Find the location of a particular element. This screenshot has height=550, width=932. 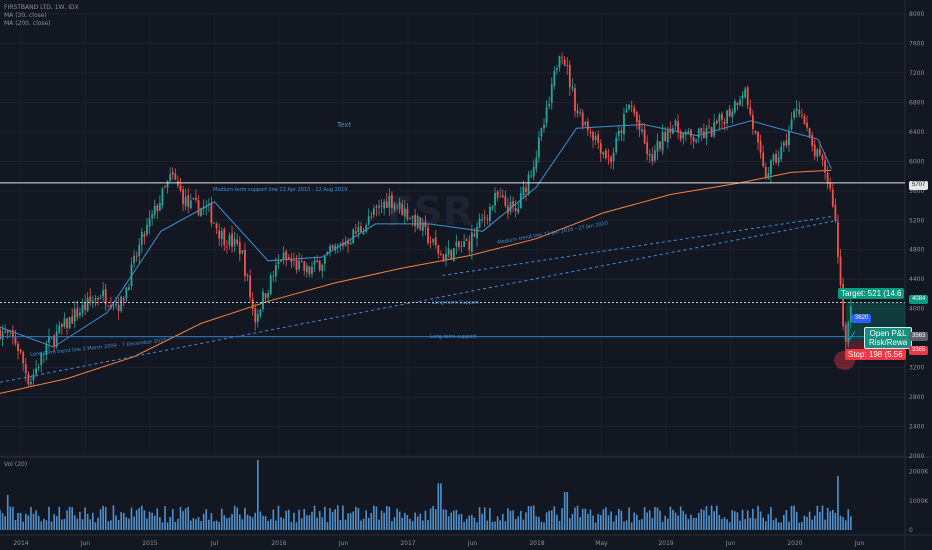

target-label: Target: 521 (14.6 is located at coordinates (871, 293).